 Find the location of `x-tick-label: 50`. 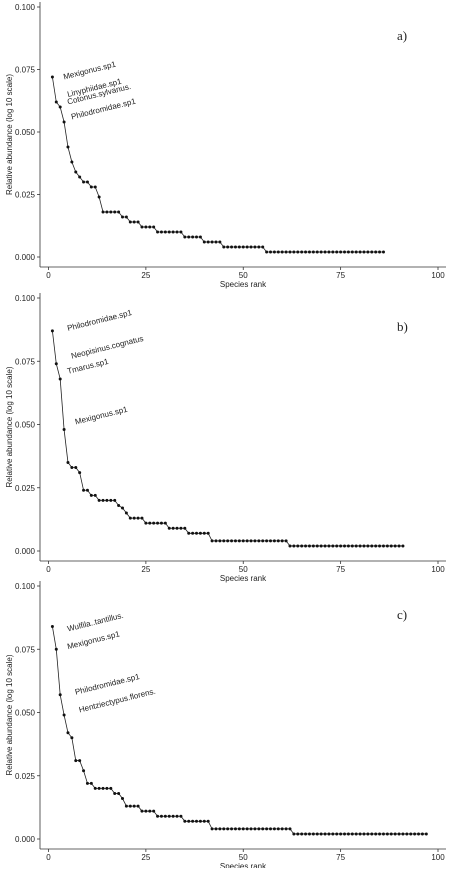

x-tick-label: 50 is located at coordinates (243, 275).